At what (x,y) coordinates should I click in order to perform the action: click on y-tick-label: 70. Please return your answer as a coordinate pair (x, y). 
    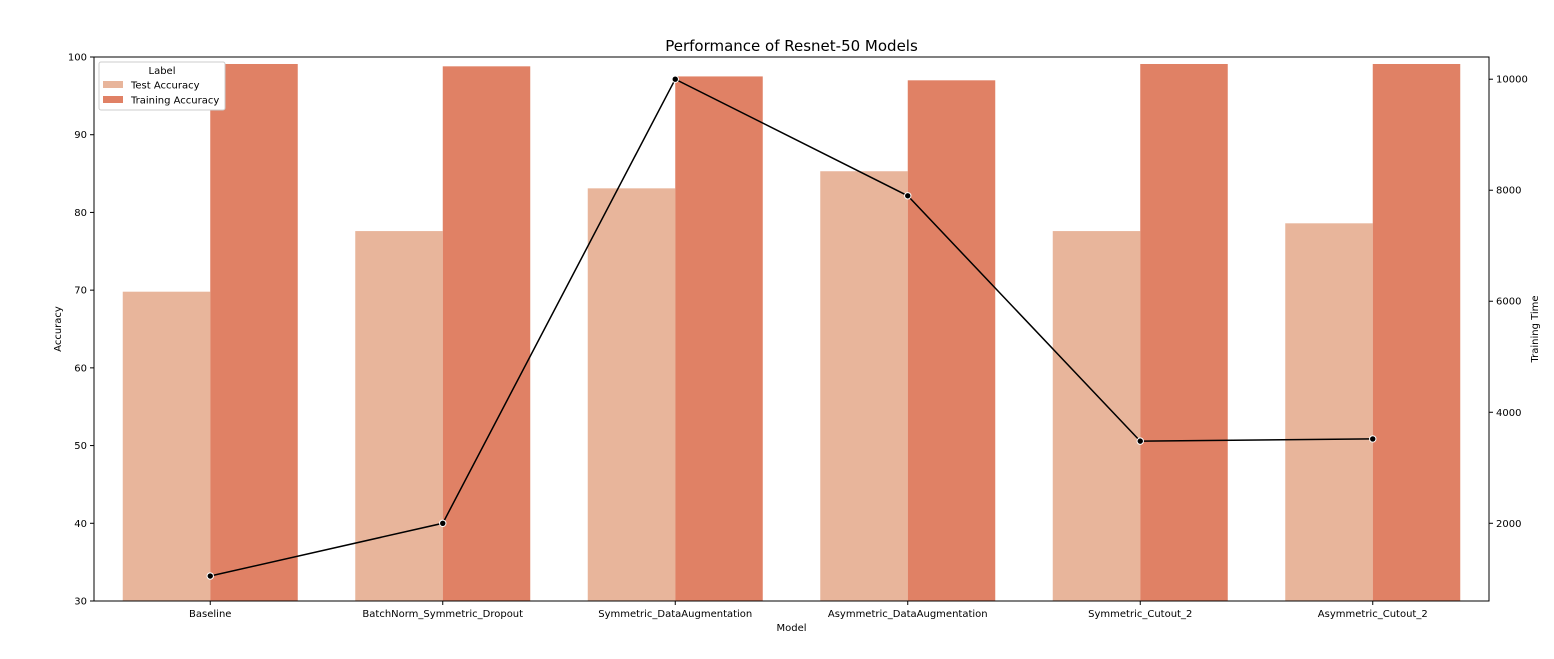
    Looking at the image, I should click on (80, 291).